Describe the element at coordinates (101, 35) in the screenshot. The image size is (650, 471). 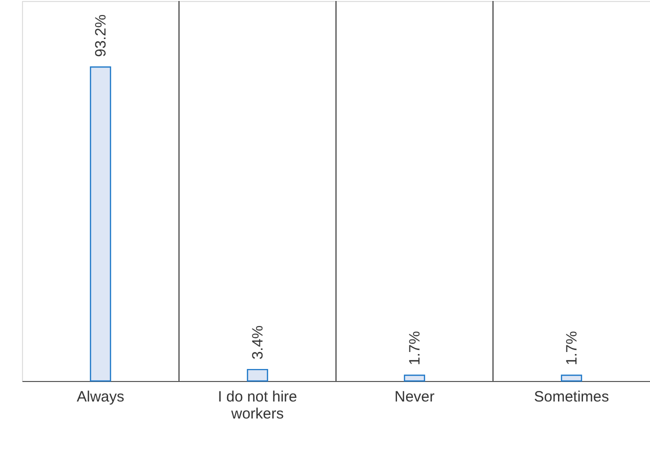
I see `data-label: 93.2%` at that location.